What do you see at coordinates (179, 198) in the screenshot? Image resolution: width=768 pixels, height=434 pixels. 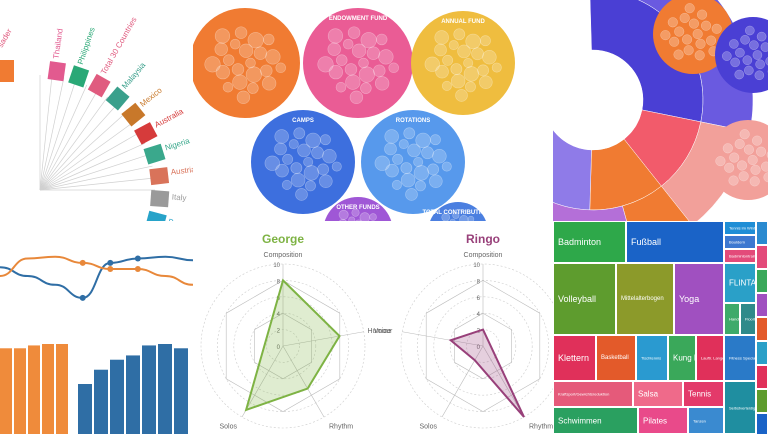 I see `radial-label: Italy` at bounding box center [179, 198].